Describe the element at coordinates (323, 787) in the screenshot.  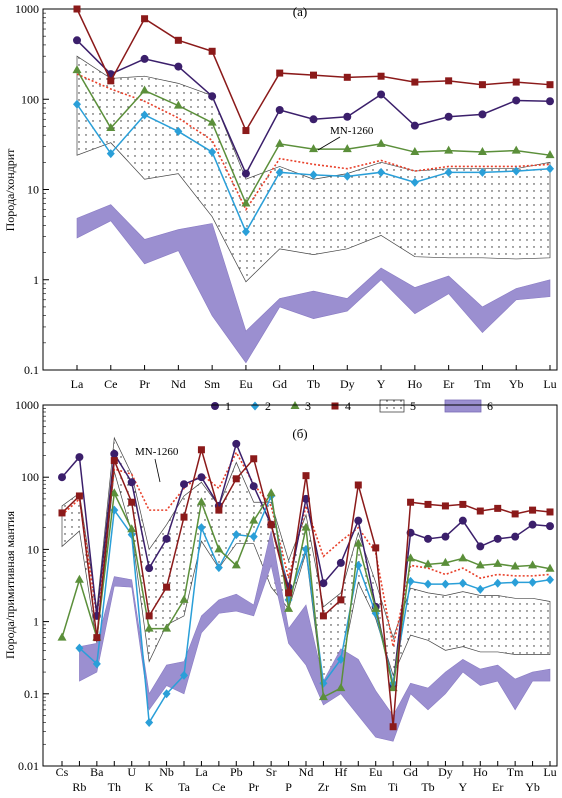
I see `x-tick-label: Zr` at that location.